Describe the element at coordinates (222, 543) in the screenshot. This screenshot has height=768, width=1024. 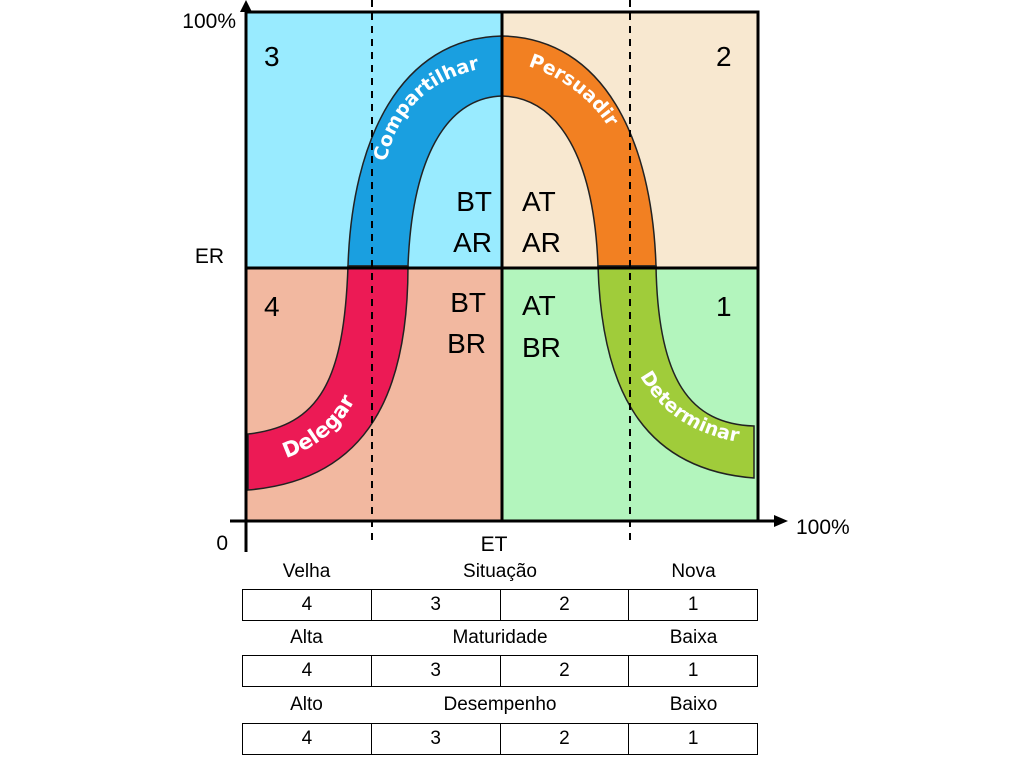
I see `origin-label: 0` at that location.